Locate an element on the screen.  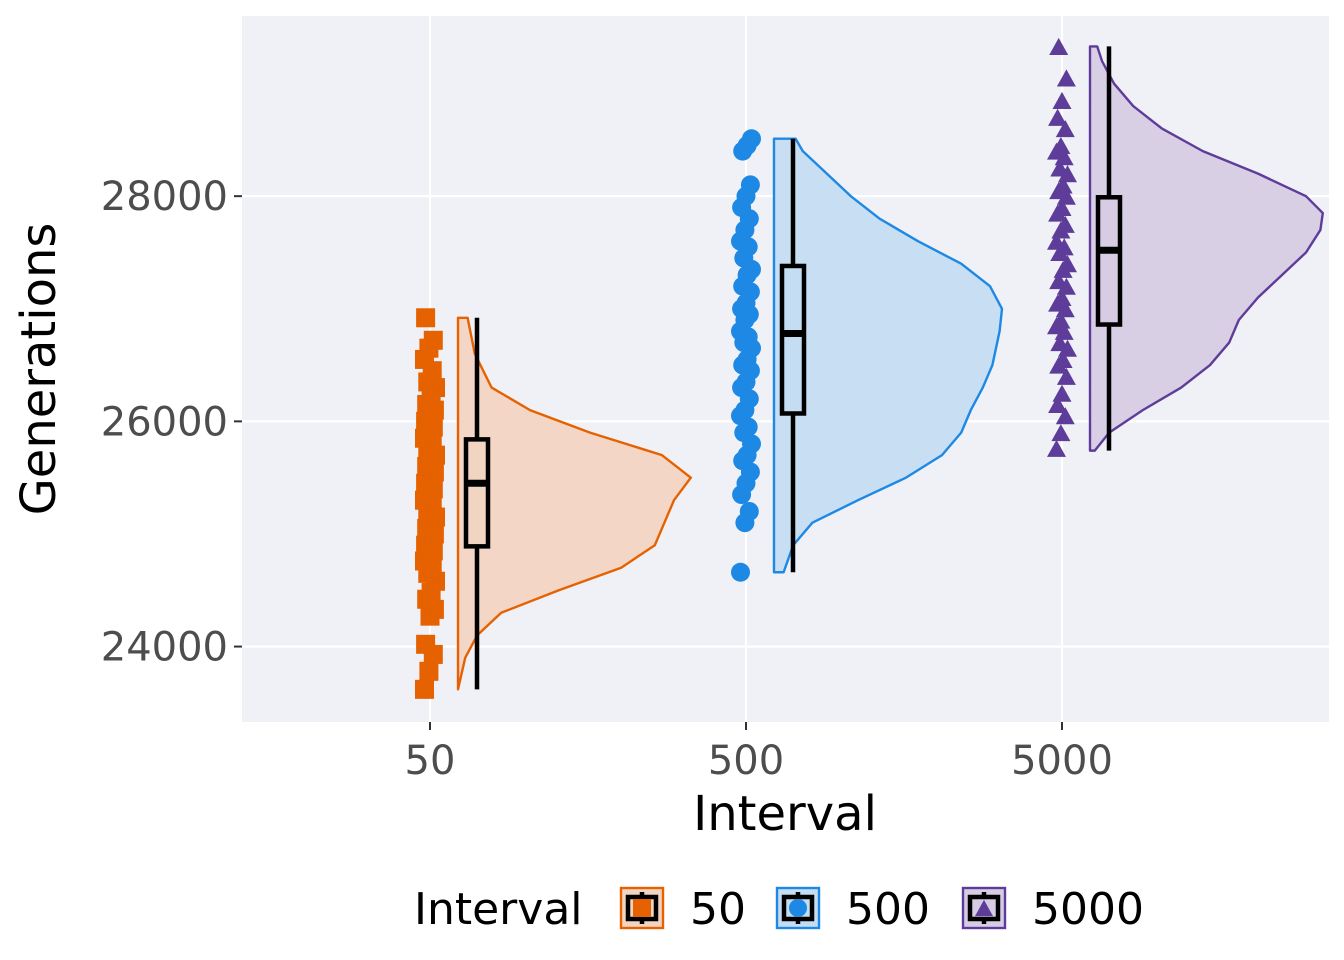
legend: Interval 50 500 5000 is located at coordinates (779, 909).